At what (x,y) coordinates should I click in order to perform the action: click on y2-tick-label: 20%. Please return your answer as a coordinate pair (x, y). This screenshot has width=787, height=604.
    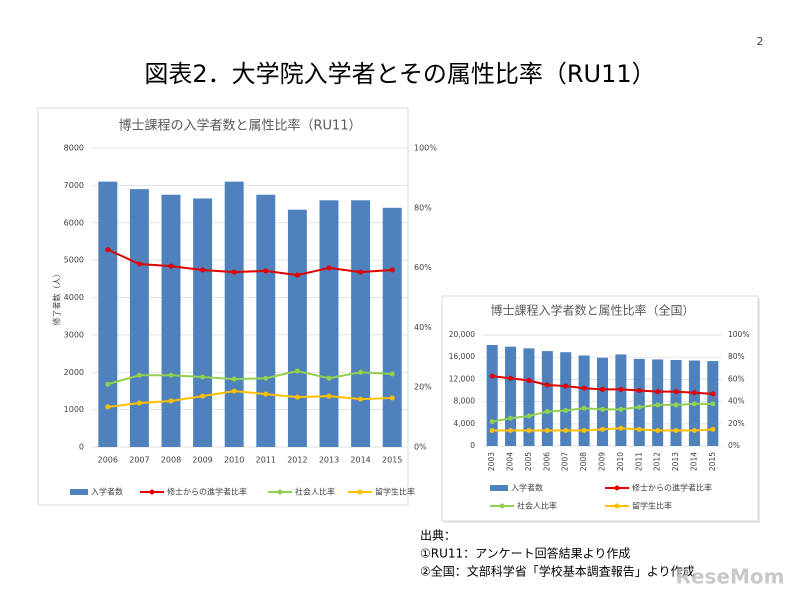
    Looking at the image, I should click on (423, 387).